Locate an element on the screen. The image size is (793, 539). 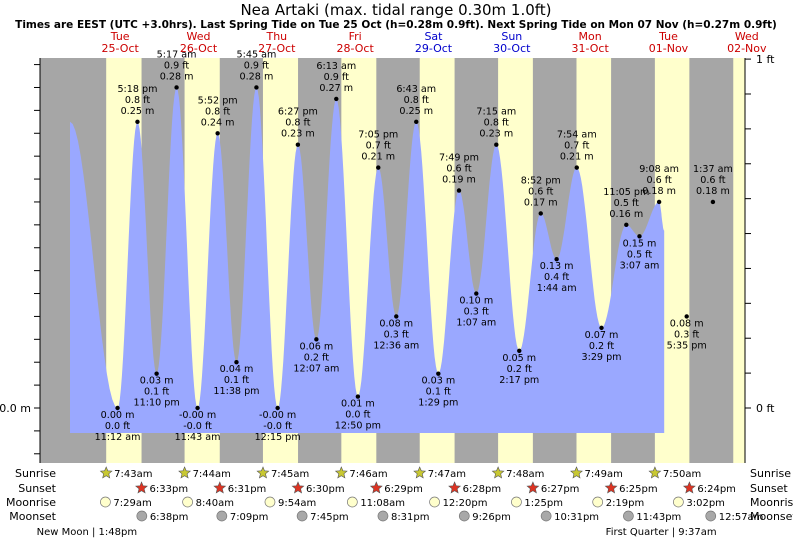
sunrise-time: 7:47am is located at coordinates (447, 474).